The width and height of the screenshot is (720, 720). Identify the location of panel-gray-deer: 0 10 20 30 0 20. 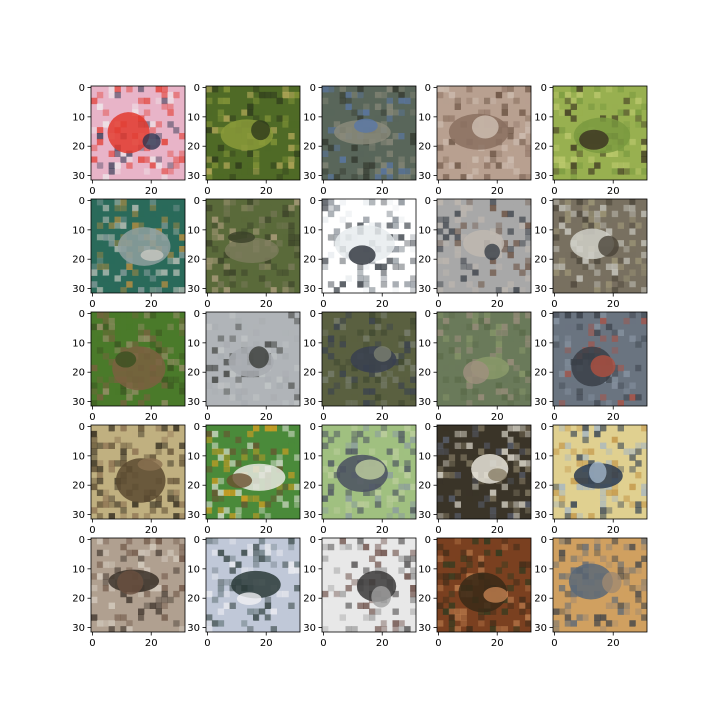
(591, 253).